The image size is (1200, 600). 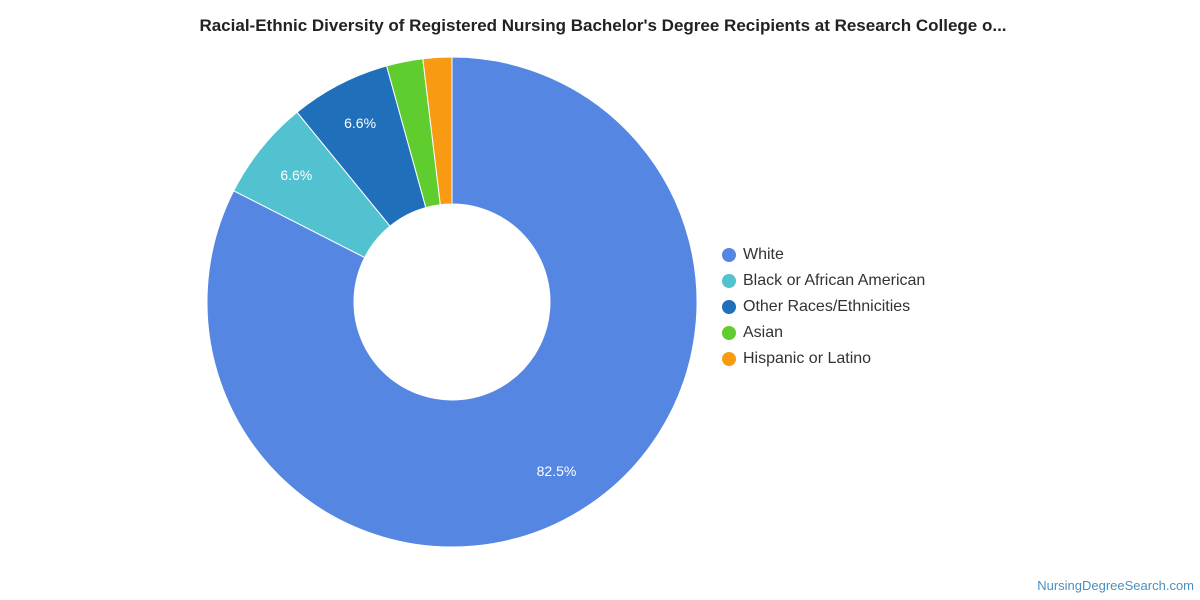 I want to click on donut-labels: 82.5% 6.6% 6.6%, so click(x=428, y=297).